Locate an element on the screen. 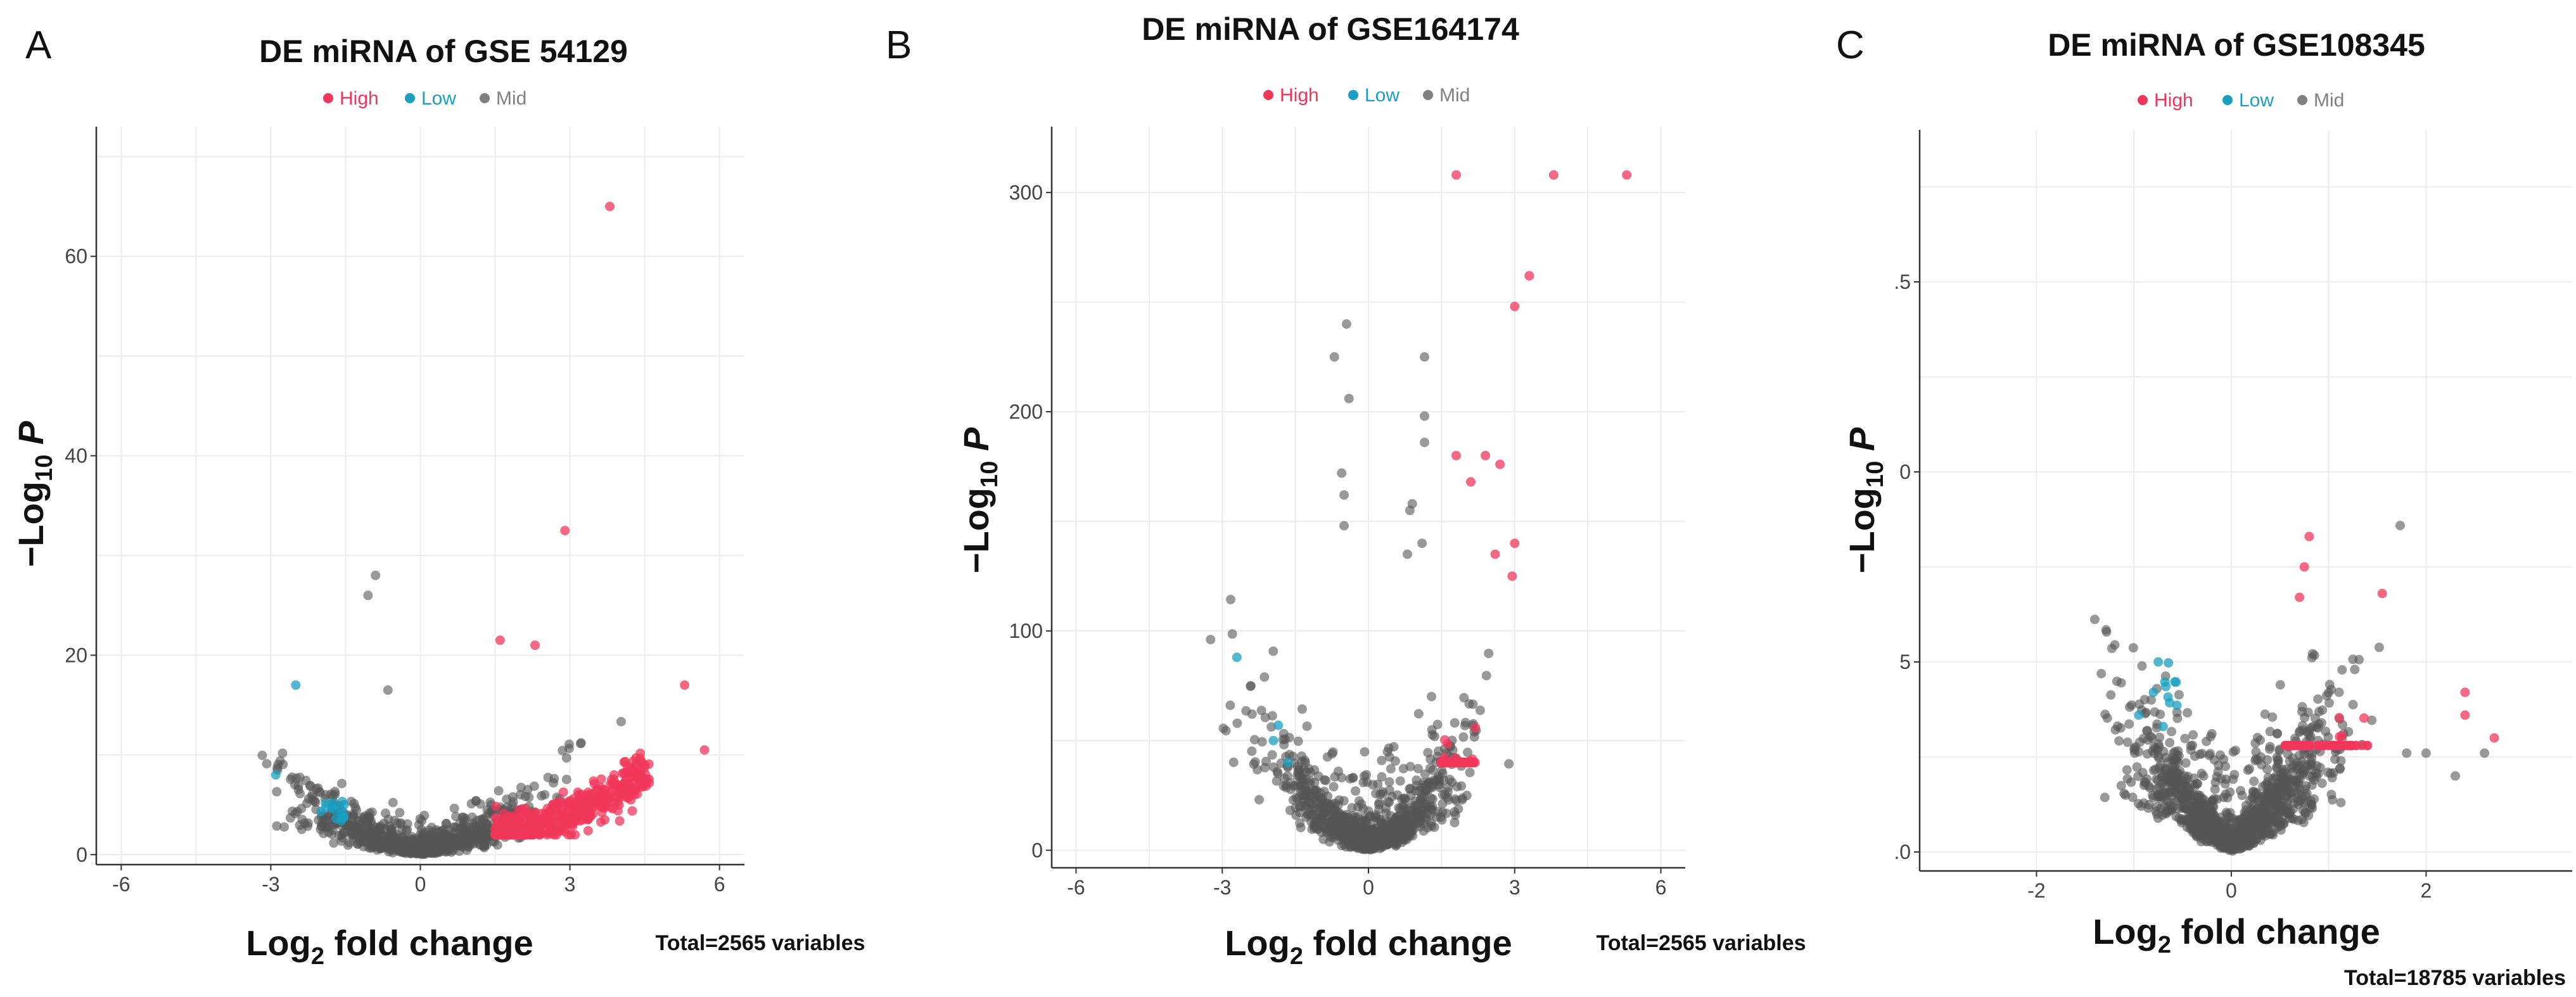 The width and height of the screenshot is (2576, 997). panel-a-y-axis-label: −Log10 P is located at coordinates (34, 494).